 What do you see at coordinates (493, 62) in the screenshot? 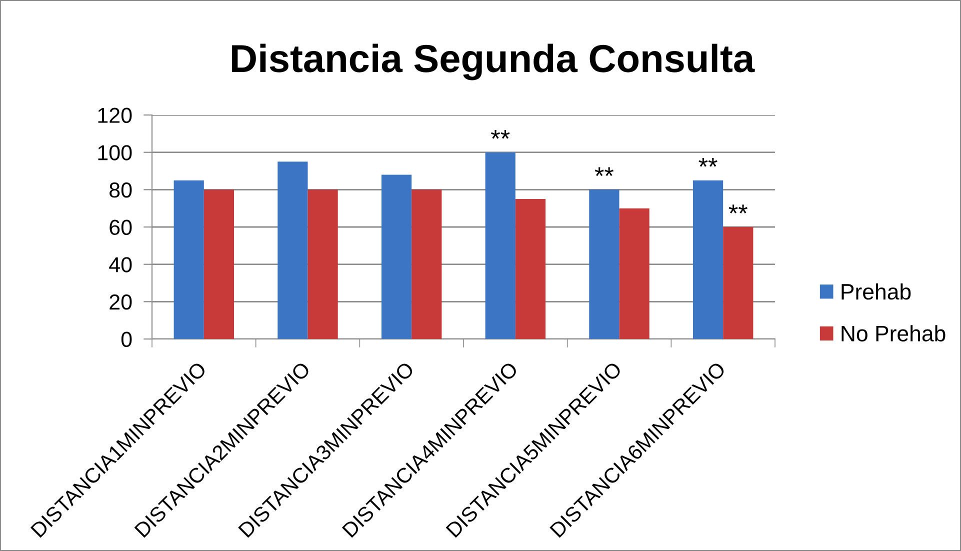
I see `chart-title: Distancia Segunda Consulta` at bounding box center [493, 62].